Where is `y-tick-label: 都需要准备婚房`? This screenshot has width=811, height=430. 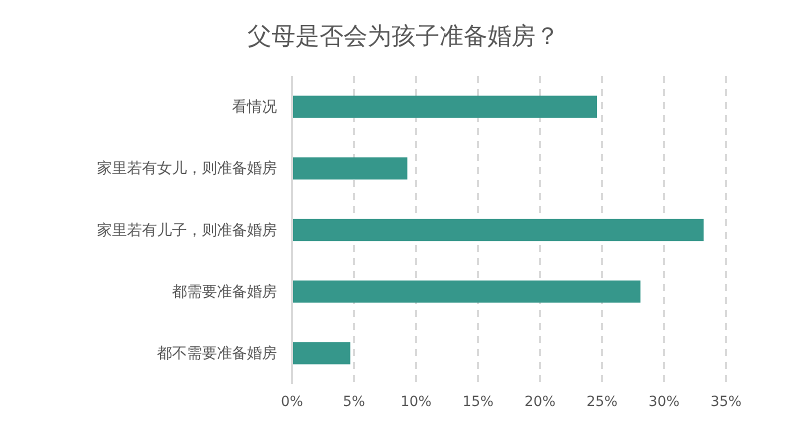
y-tick-label: 都需要准备婚房 is located at coordinates (224, 291).